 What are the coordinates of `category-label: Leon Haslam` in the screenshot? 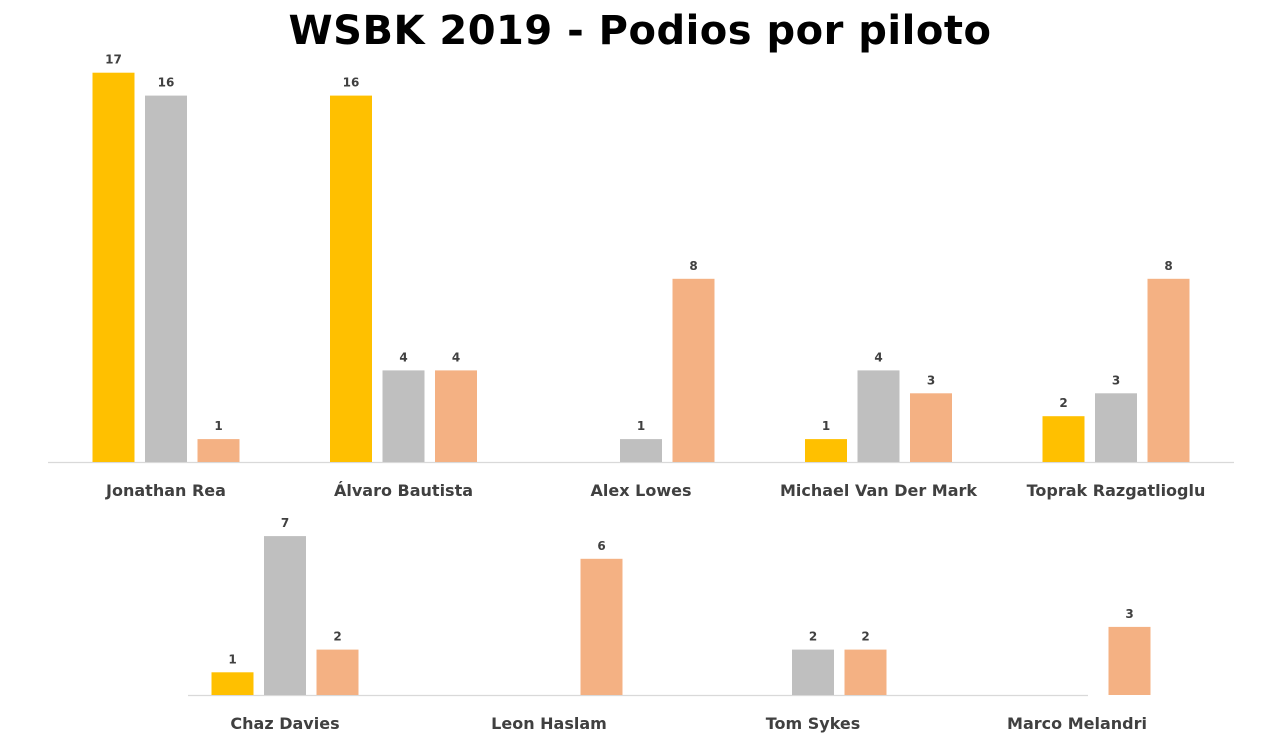 It's located at (549, 723).